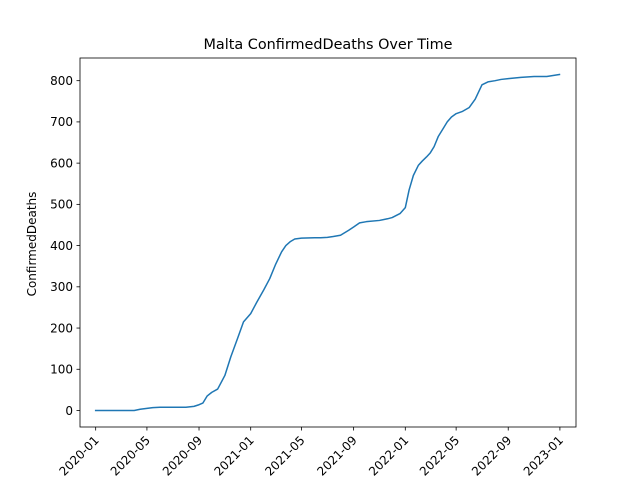  Describe the element at coordinates (61, 122) in the screenshot. I see `y-tick-label: 700` at that location.